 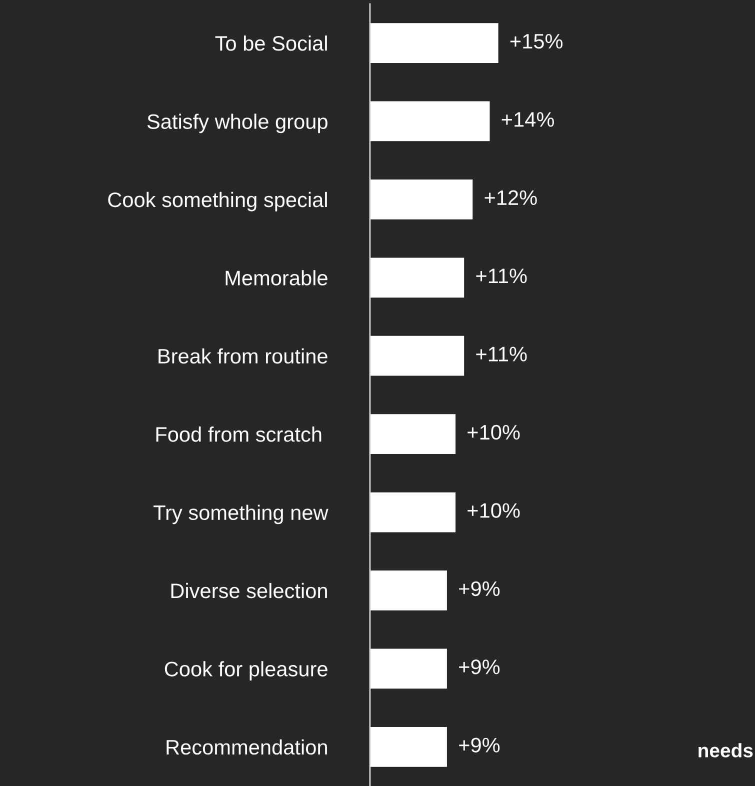 I want to click on y-tick-label: Cook something special, so click(x=217, y=202).